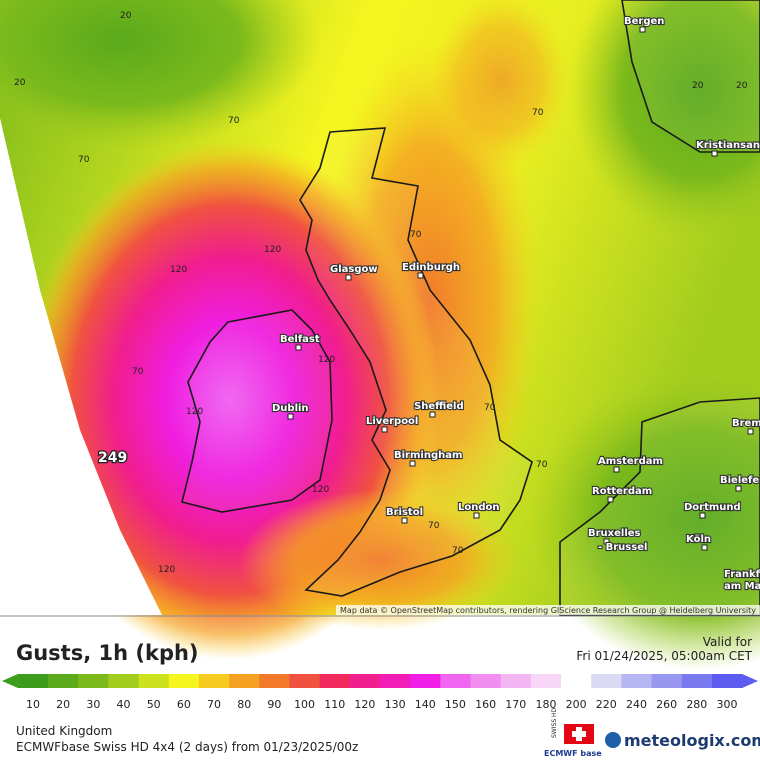  Describe the element at coordinates (573, 753) in the screenshot. I see `badge-bottom: ECMWF base` at that location.